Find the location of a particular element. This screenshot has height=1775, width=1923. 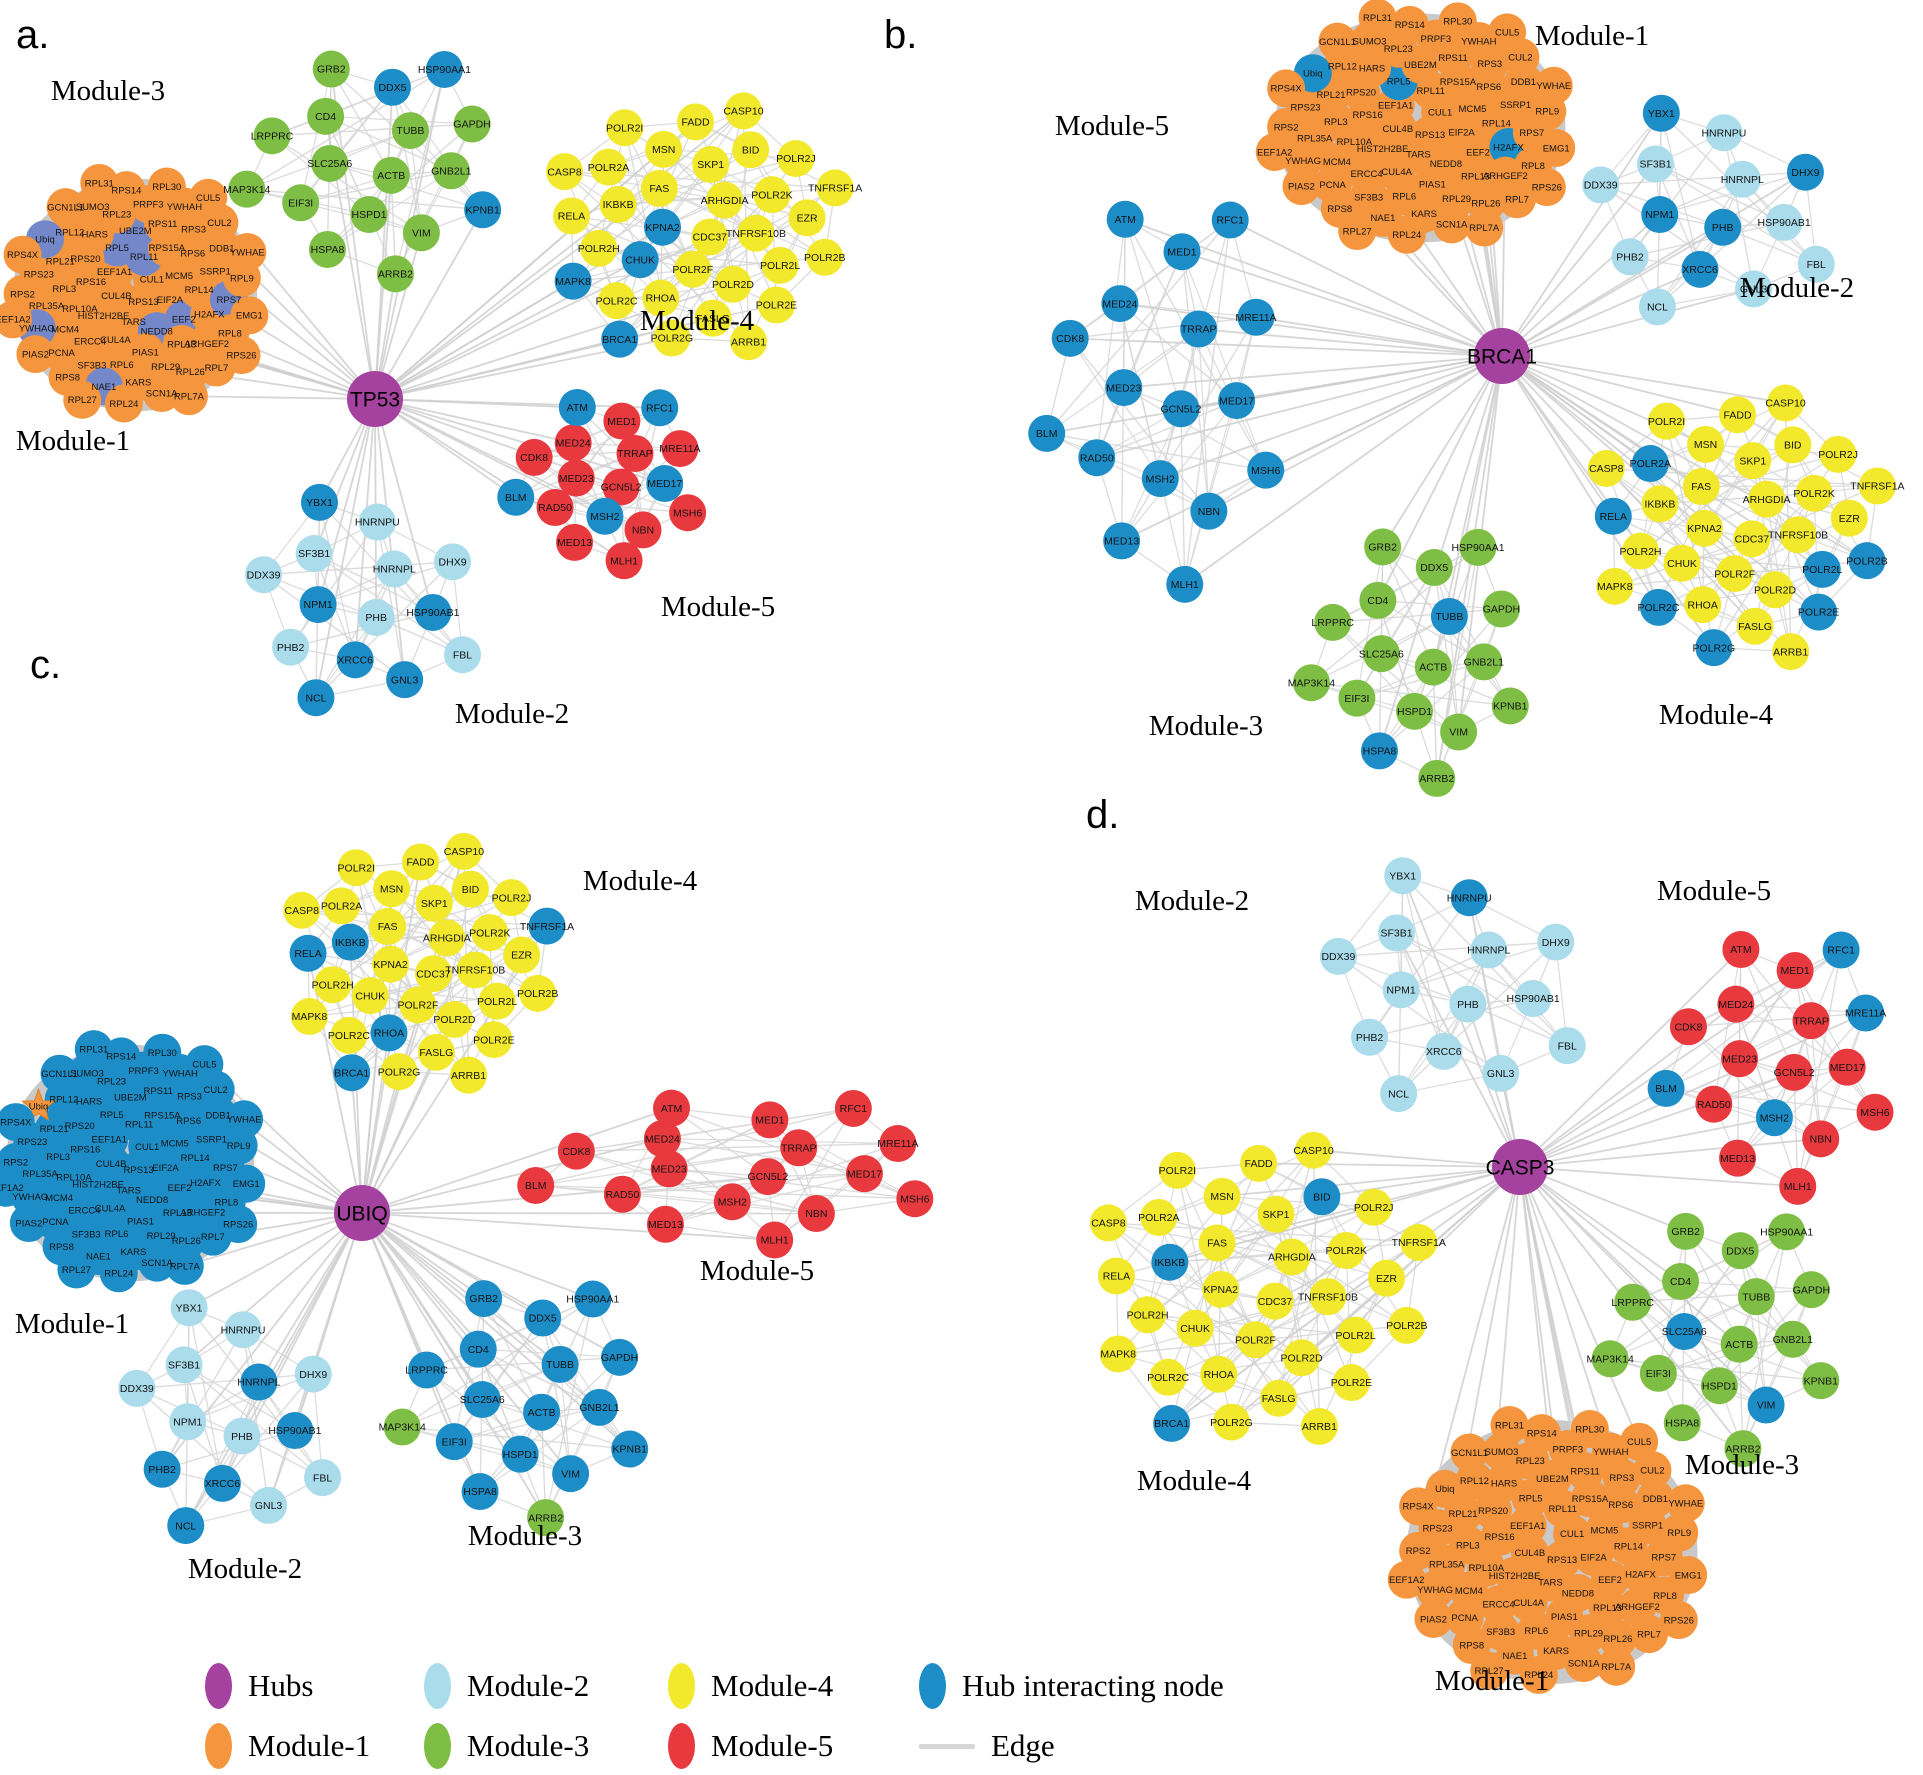

node-NPM1 is located at coordinates (318, 605).